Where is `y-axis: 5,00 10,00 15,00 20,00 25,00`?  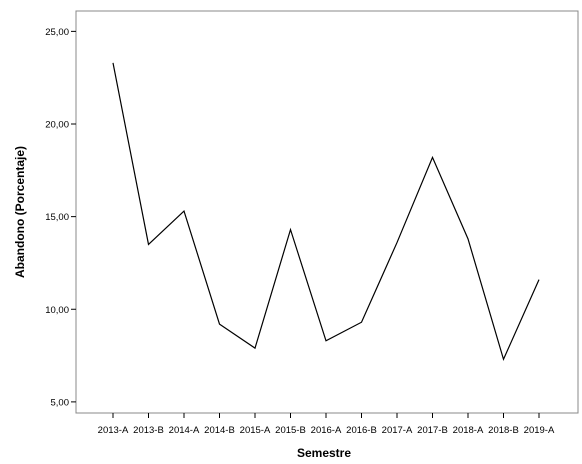 y-axis: 5,00 10,00 15,00 20,00 25,00 is located at coordinates (60, 217).